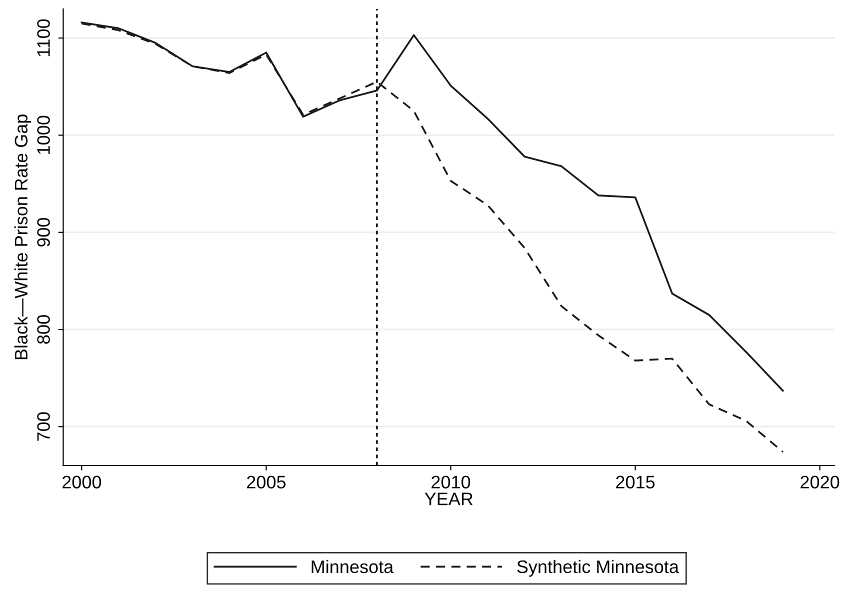  Describe the element at coordinates (635, 482) in the screenshot. I see `x-tick-label: 2015` at that location.